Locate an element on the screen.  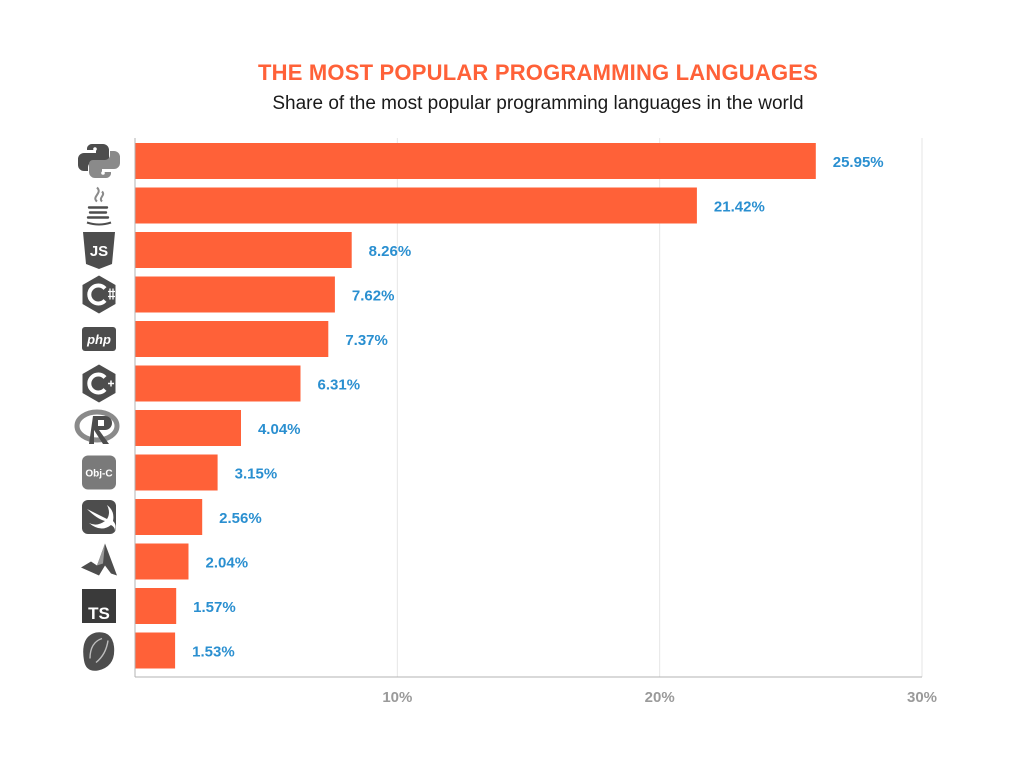
r-icon is located at coordinates (97, 426).